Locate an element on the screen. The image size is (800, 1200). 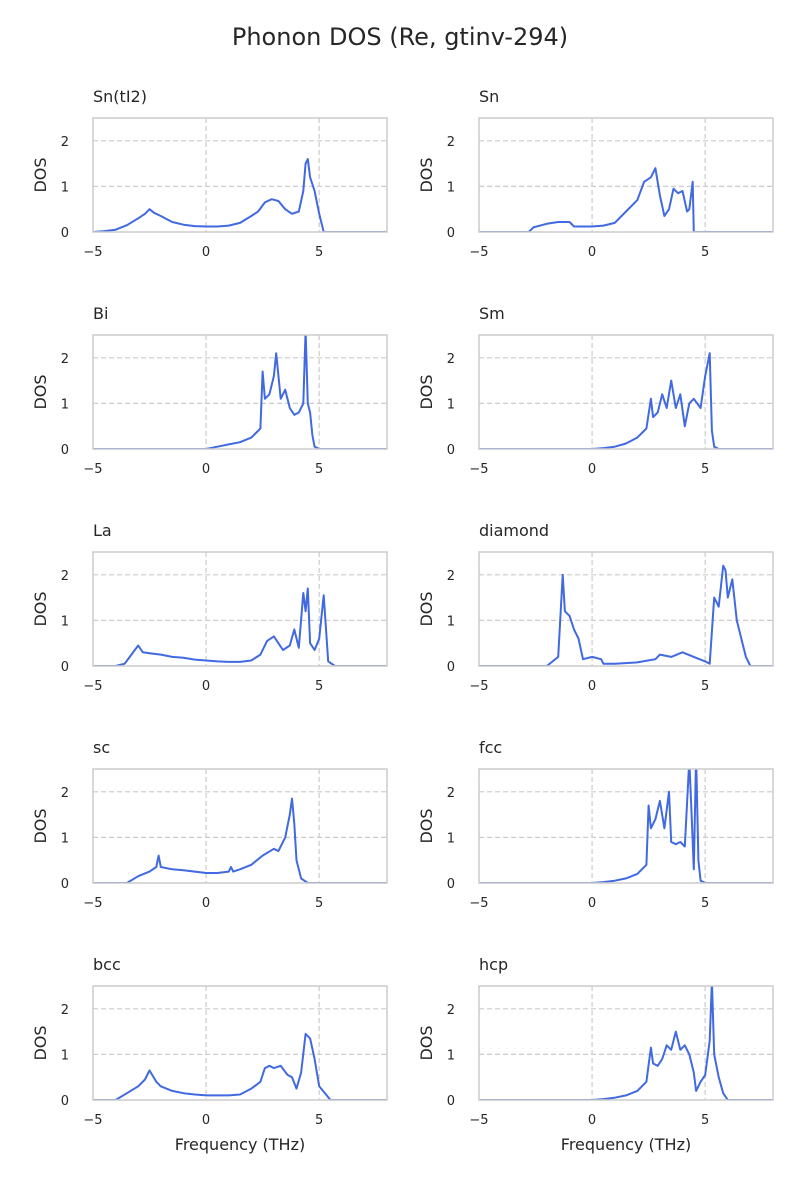
subplot-7: −5 0 5 0 1 2 DOS fcc is located at coordinates (595, 824).